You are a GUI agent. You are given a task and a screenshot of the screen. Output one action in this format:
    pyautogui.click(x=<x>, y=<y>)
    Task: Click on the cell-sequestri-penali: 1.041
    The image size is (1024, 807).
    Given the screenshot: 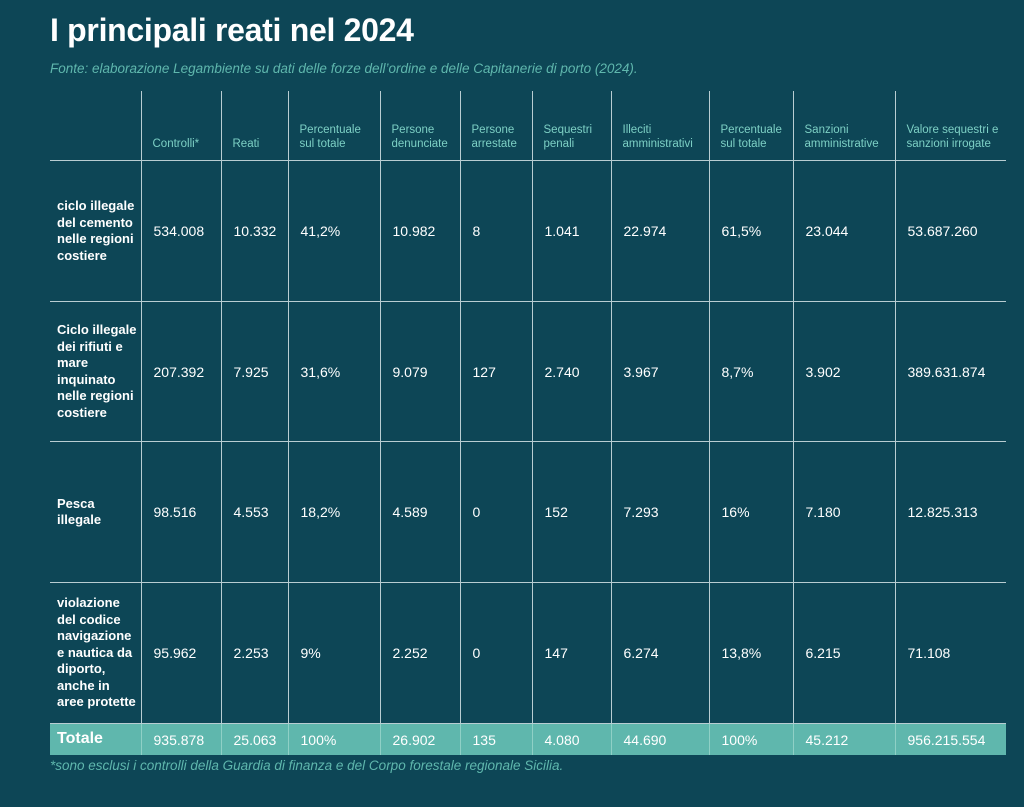 What is the action you would take?
    pyautogui.click(x=571, y=231)
    